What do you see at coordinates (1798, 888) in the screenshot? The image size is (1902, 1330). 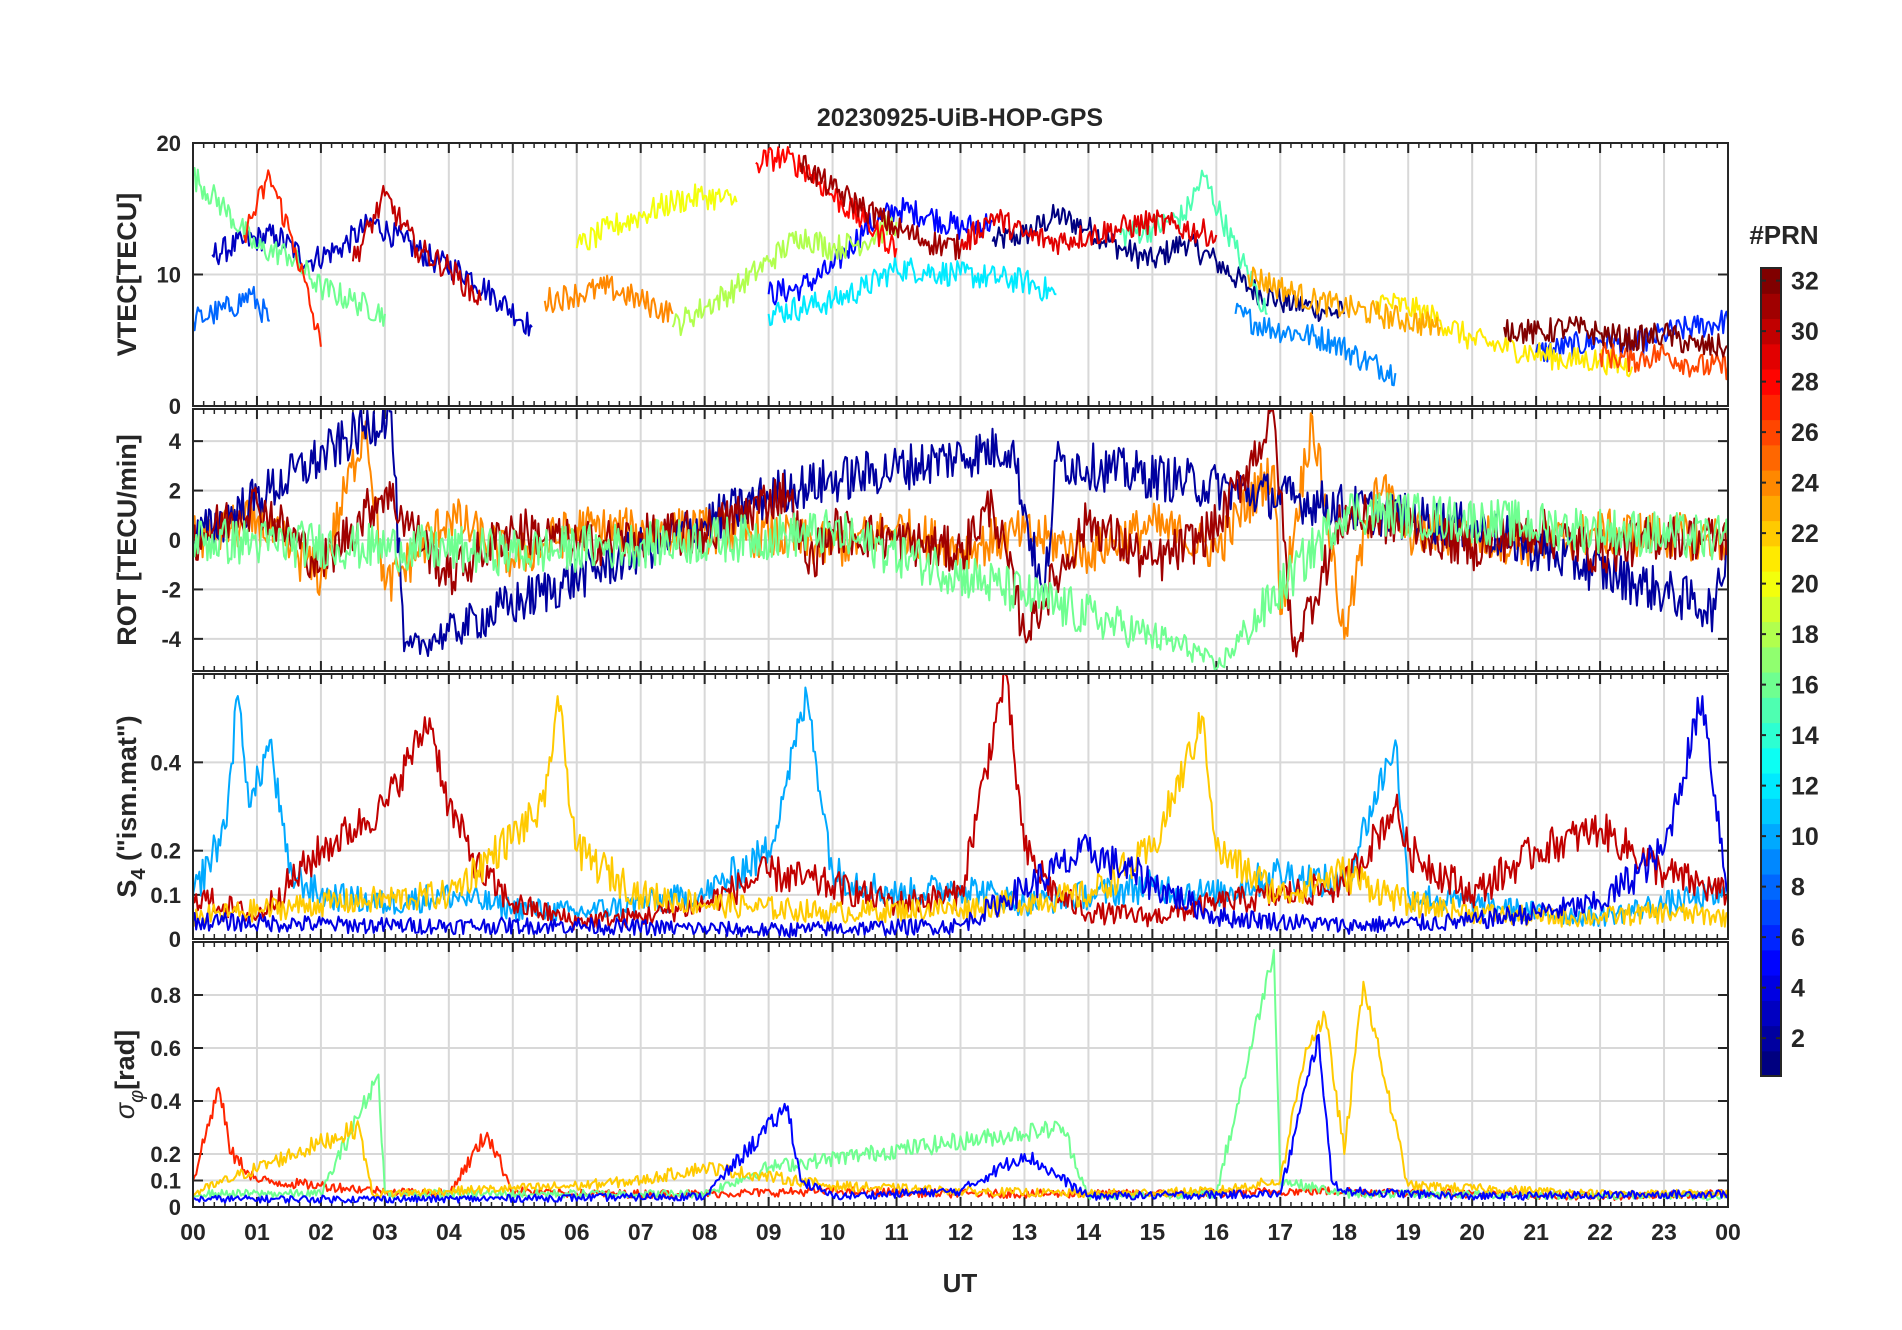 I see `colorbar-tick-label: 8` at bounding box center [1798, 888].